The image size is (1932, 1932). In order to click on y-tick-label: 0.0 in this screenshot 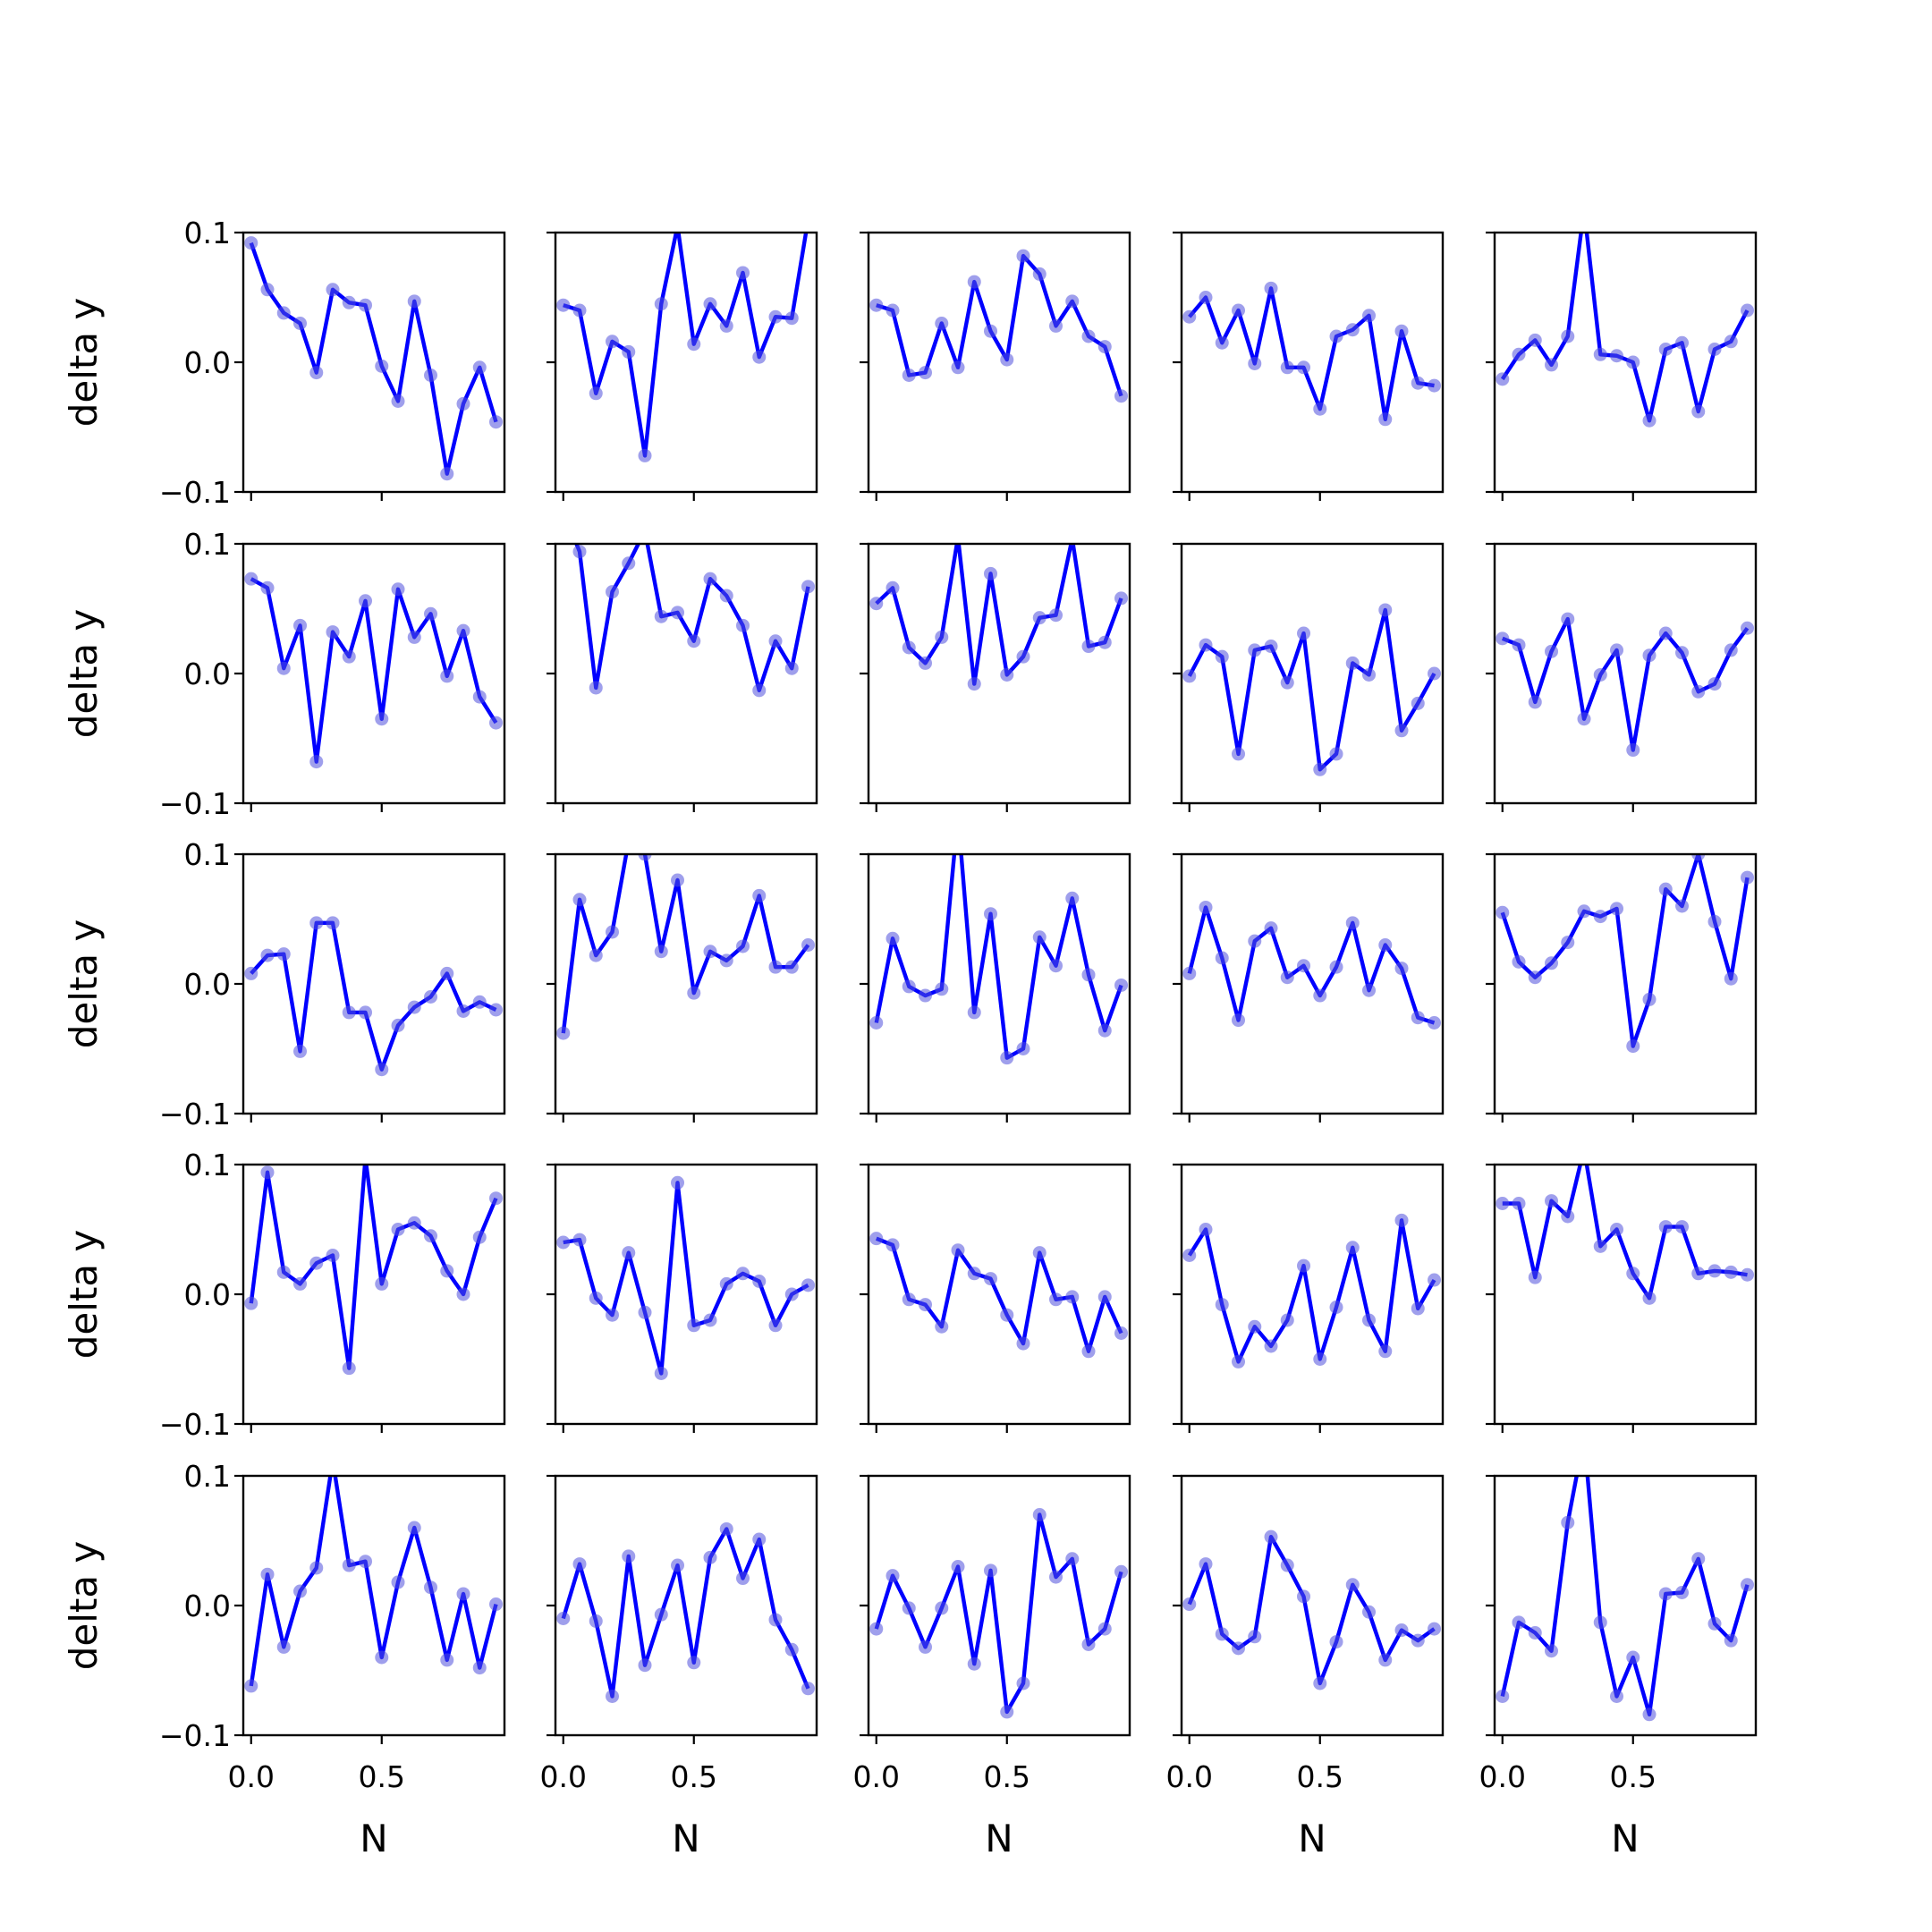, I will do `click(207, 1606)`.